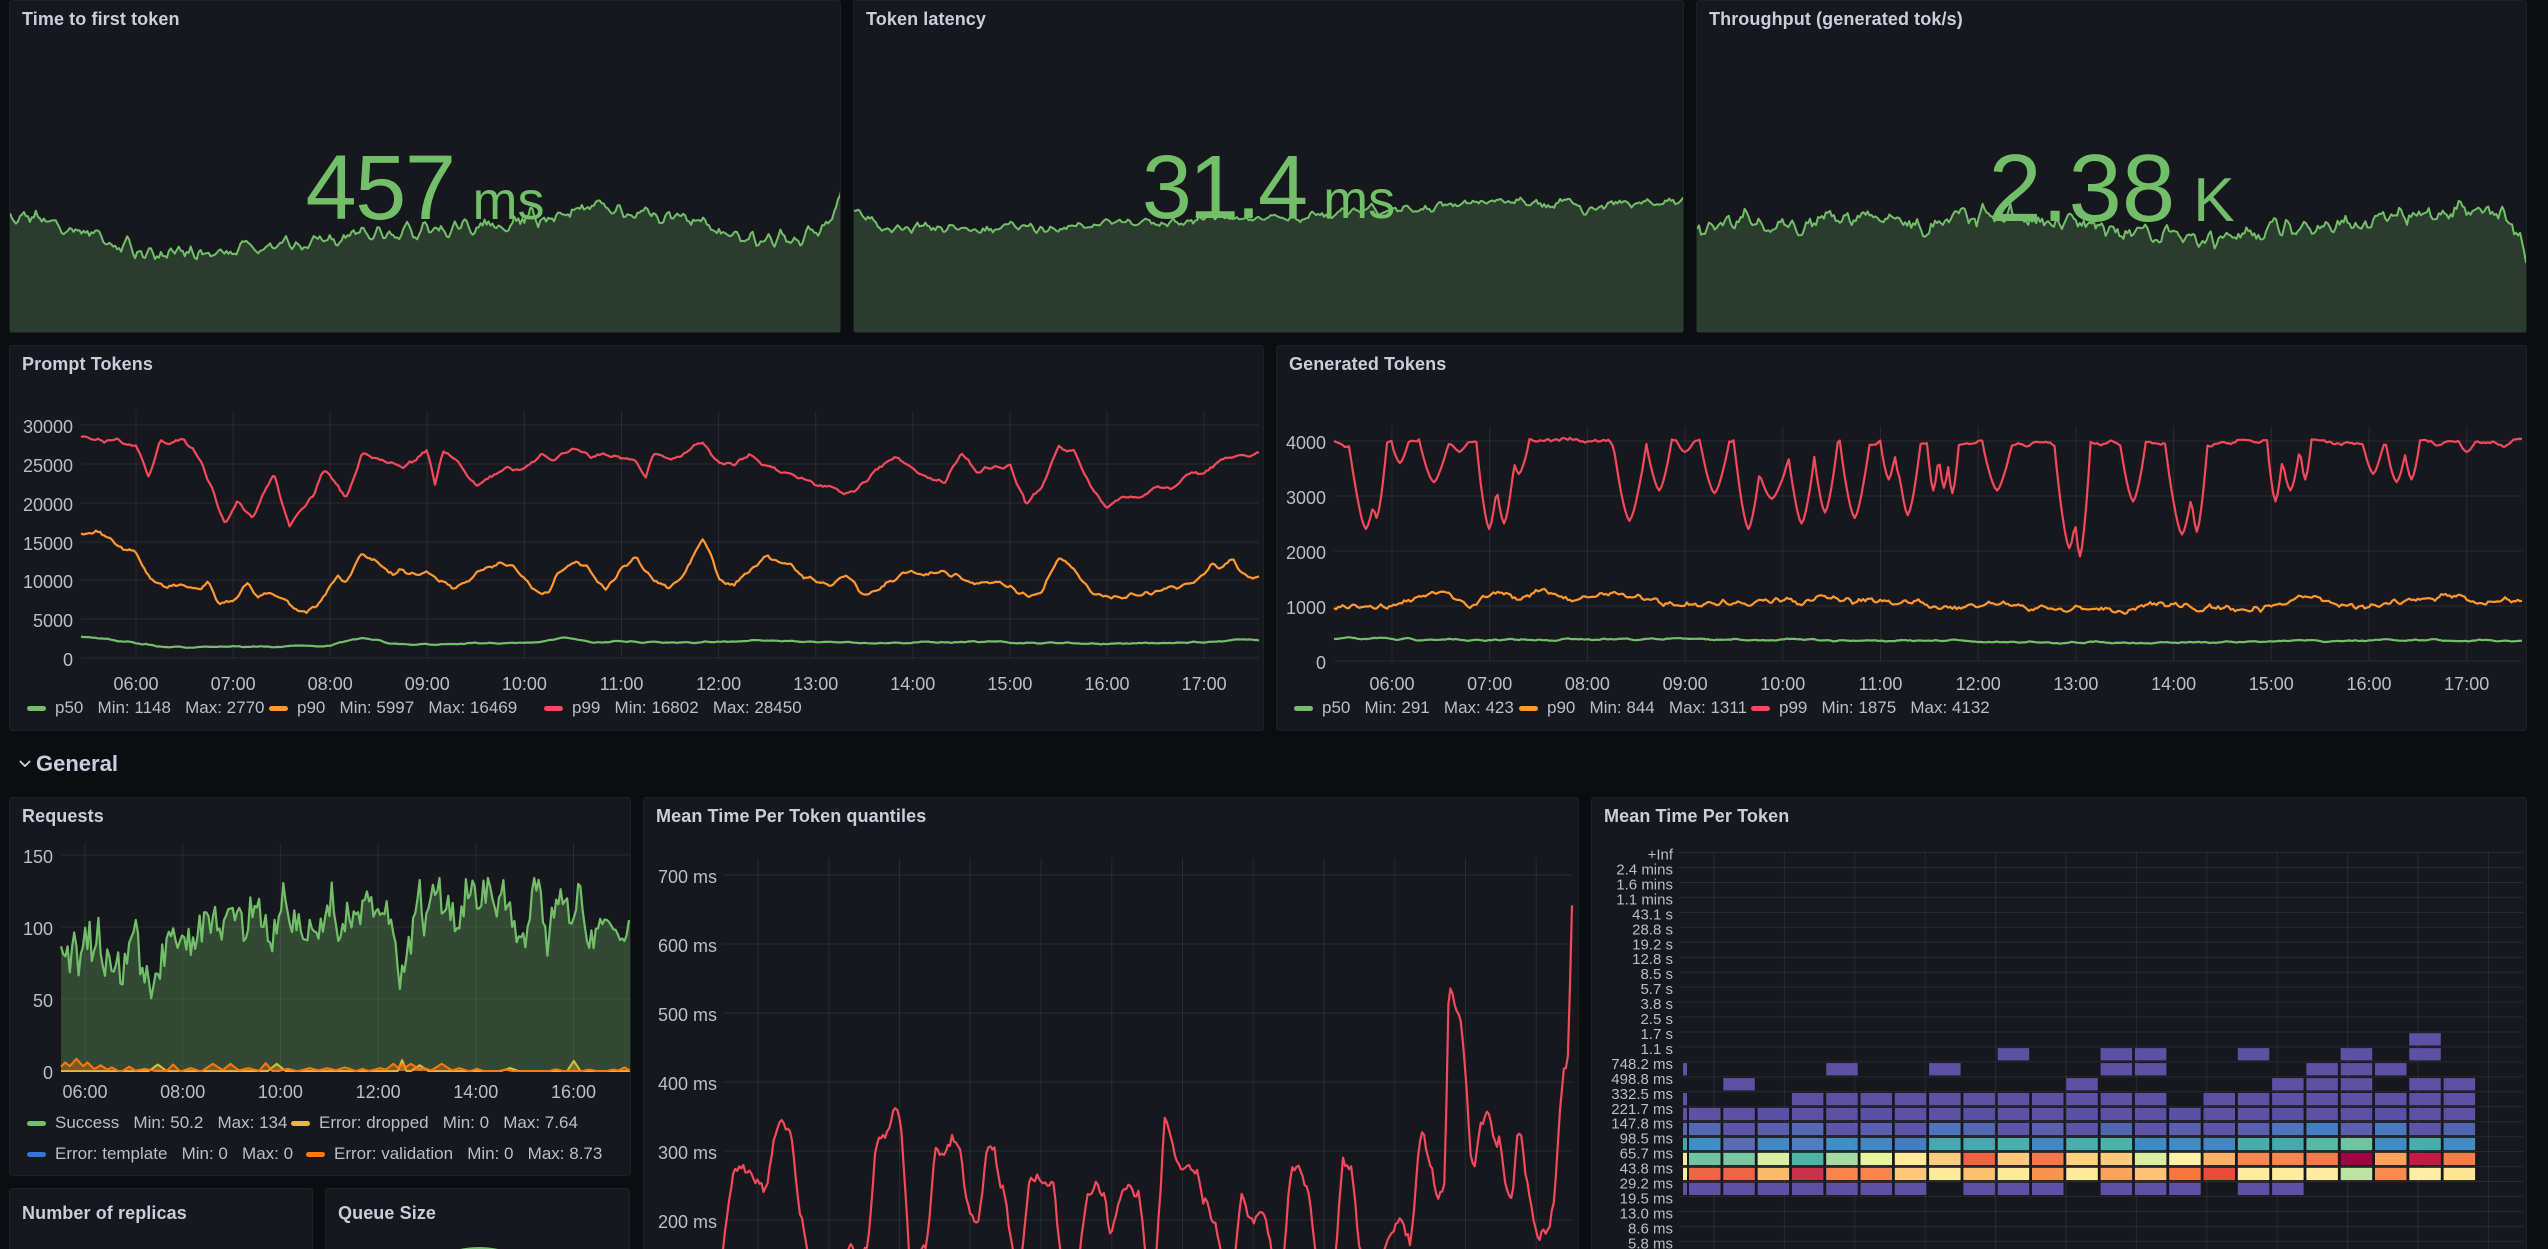 Image resolution: width=2548 pixels, height=1249 pixels. Describe the element at coordinates (1642, 1079) in the screenshot. I see `svg-text: 498.8 ms` at that location.